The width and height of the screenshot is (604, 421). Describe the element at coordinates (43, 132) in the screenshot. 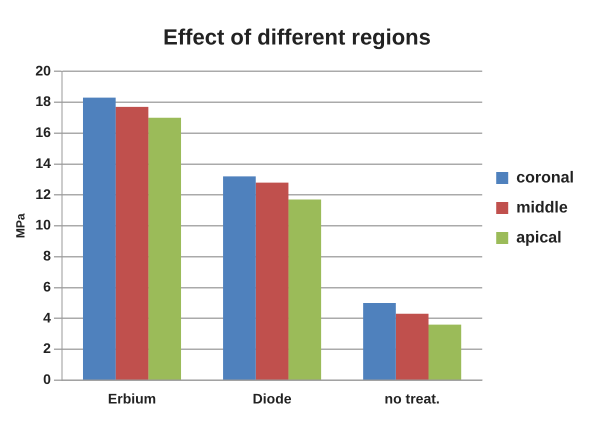

I see `y-tick-label: 16` at that location.